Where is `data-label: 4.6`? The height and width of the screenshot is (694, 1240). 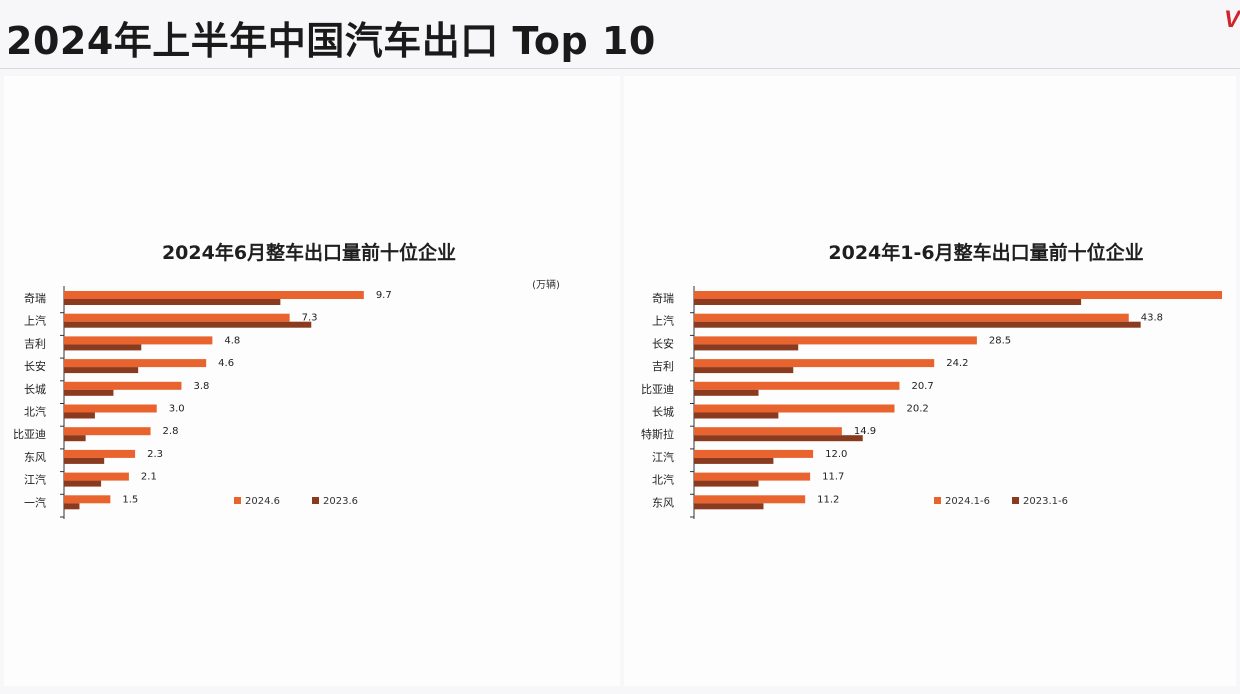
data-label: 4.6 is located at coordinates (226, 363).